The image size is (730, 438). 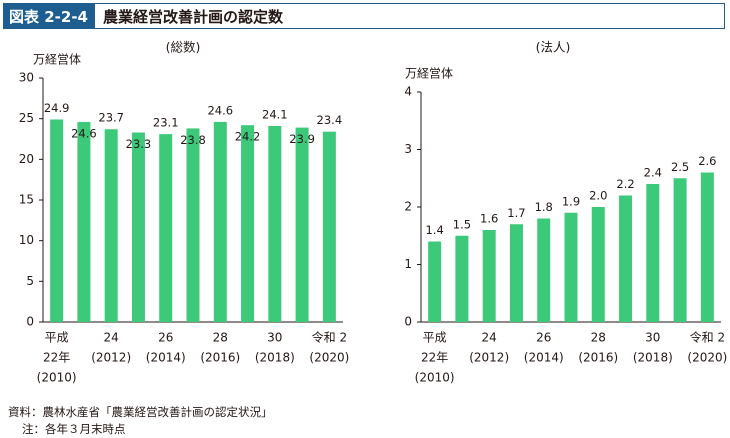 What do you see at coordinates (653, 253) in the screenshot?
I see `bar-1-2018` at bounding box center [653, 253].